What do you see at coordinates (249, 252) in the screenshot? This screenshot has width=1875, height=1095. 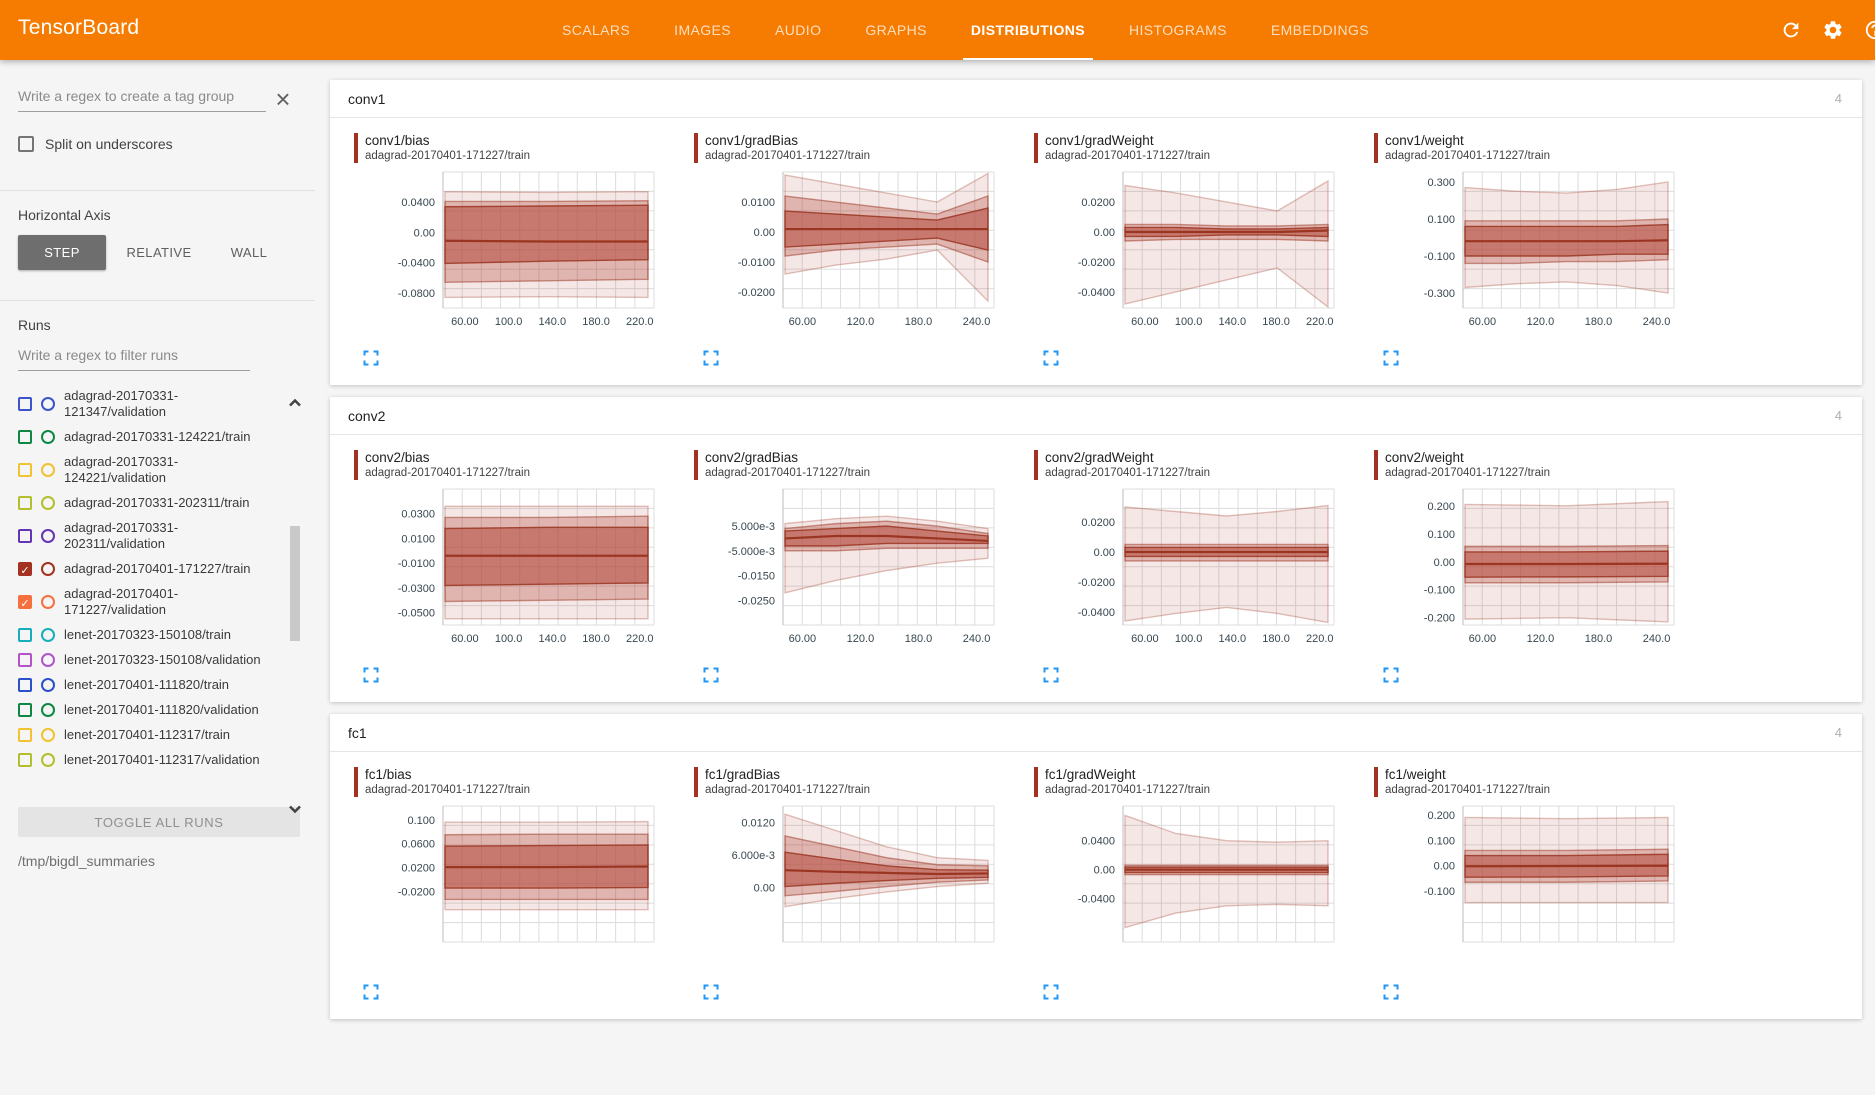 I see `axis-button-wall: WALL` at bounding box center [249, 252].